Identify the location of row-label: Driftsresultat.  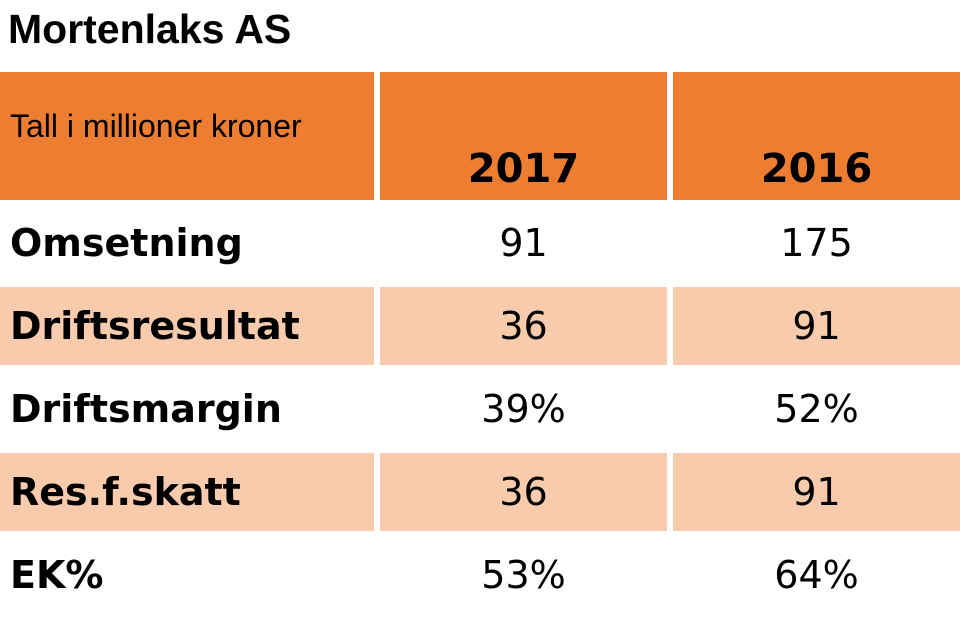
(155, 326).